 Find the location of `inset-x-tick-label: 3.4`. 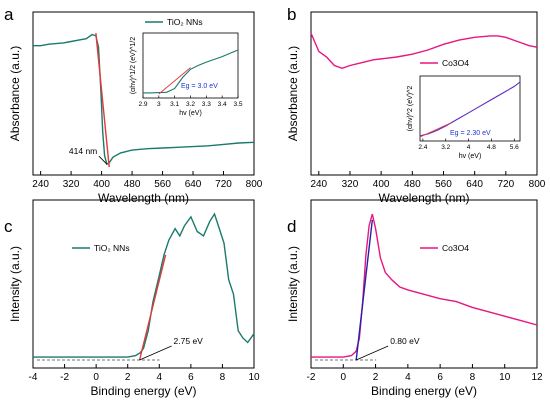

inset-x-tick-label: 3.4 is located at coordinates (222, 104).